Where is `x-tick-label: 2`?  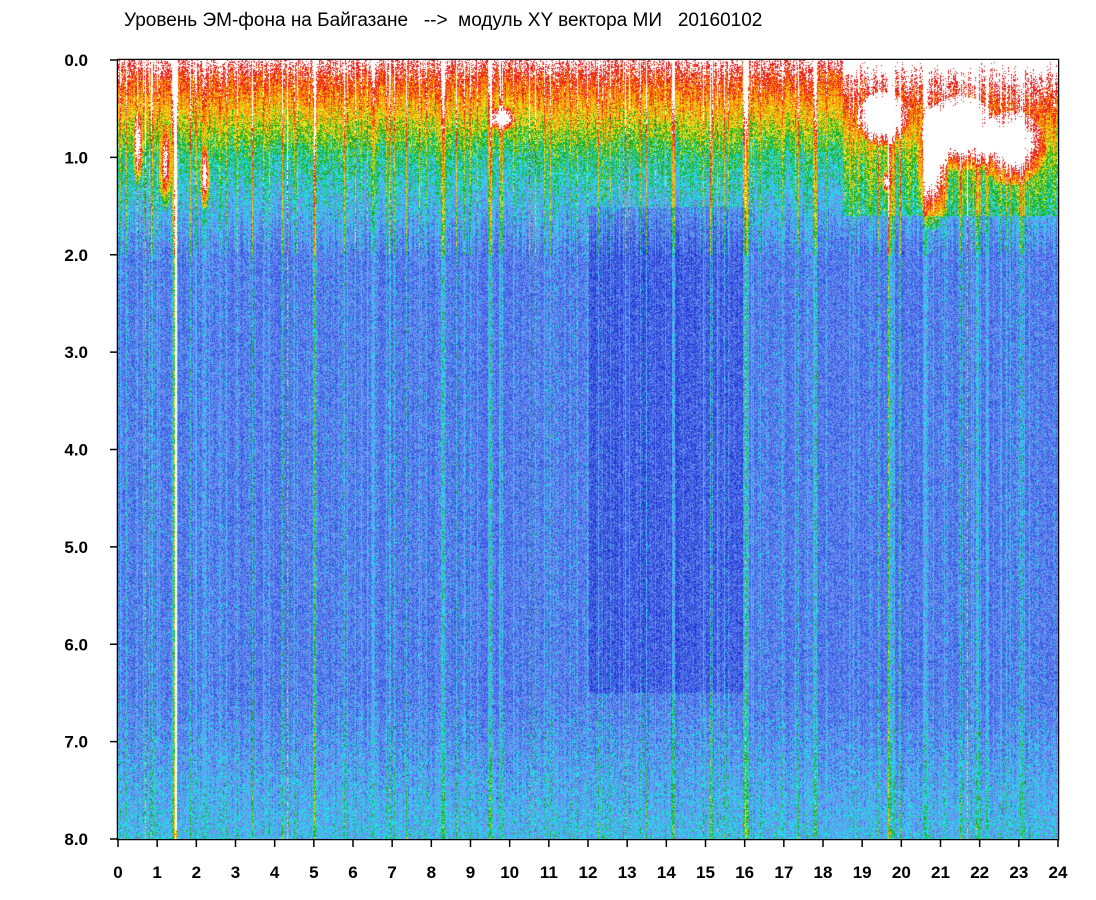 x-tick-label: 2 is located at coordinates (196, 872).